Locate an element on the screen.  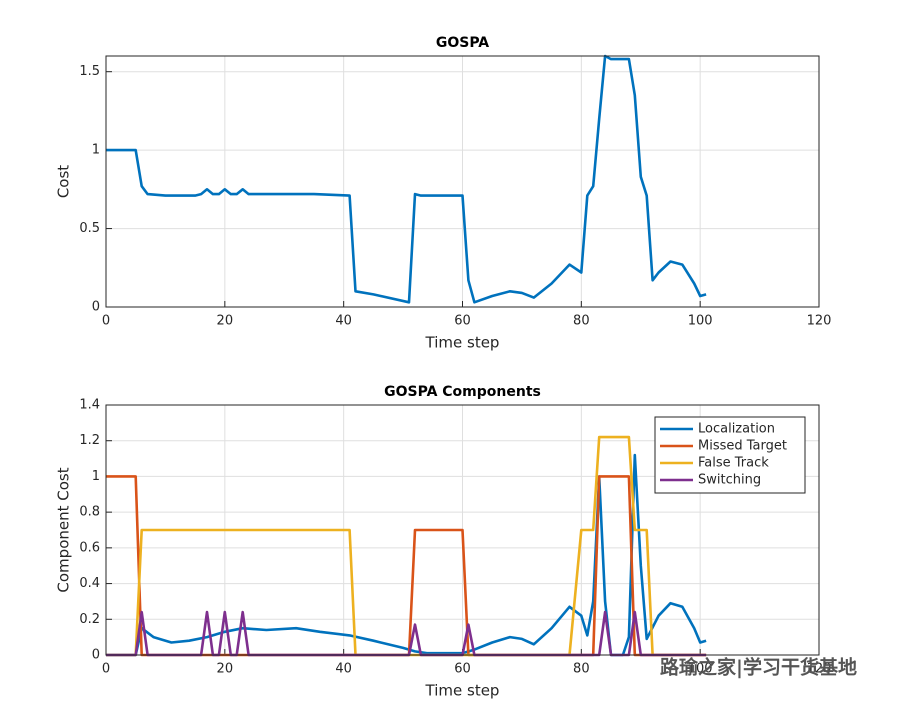
y-tick-label: 0.8 is located at coordinates (89, 512).